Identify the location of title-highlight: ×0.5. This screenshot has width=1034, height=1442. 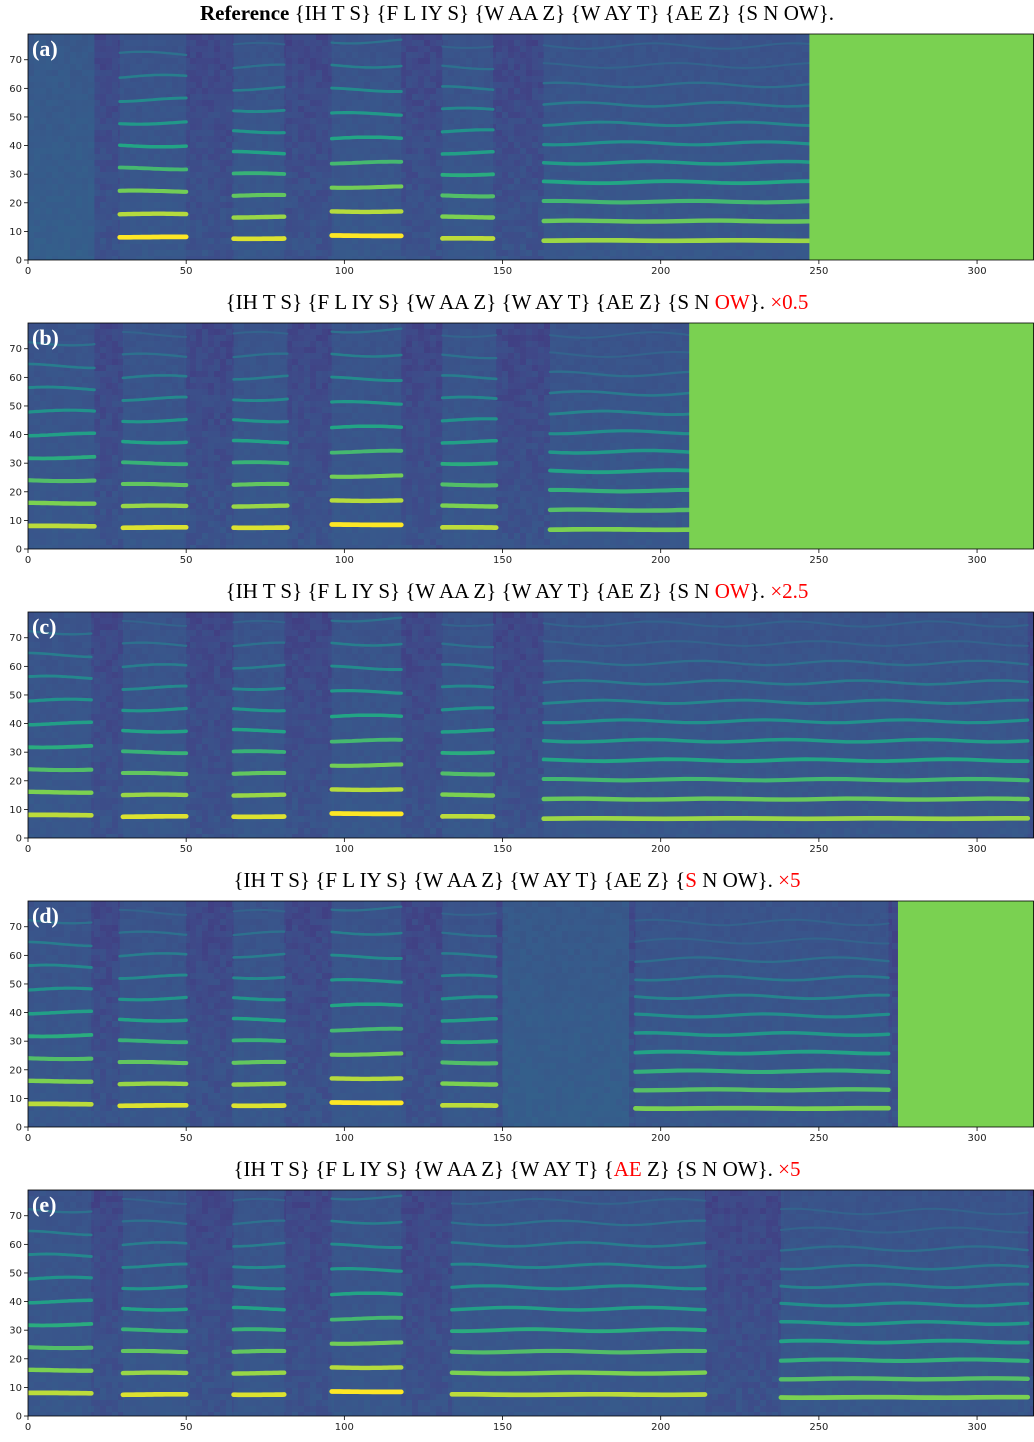
(789, 302).